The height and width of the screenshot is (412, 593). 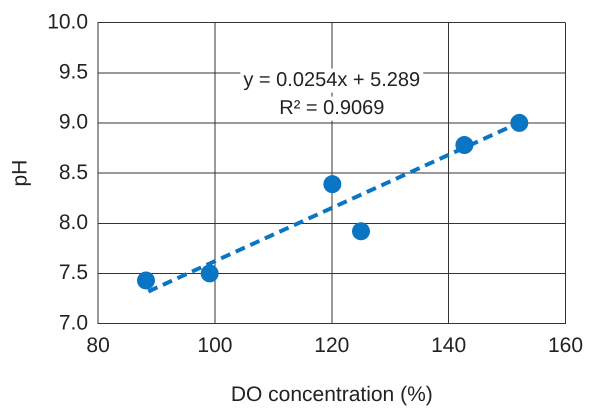 What do you see at coordinates (331, 394) in the screenshot?
I see `x-axis-title: DO concentration (%)` at bounding box center [331, 394].